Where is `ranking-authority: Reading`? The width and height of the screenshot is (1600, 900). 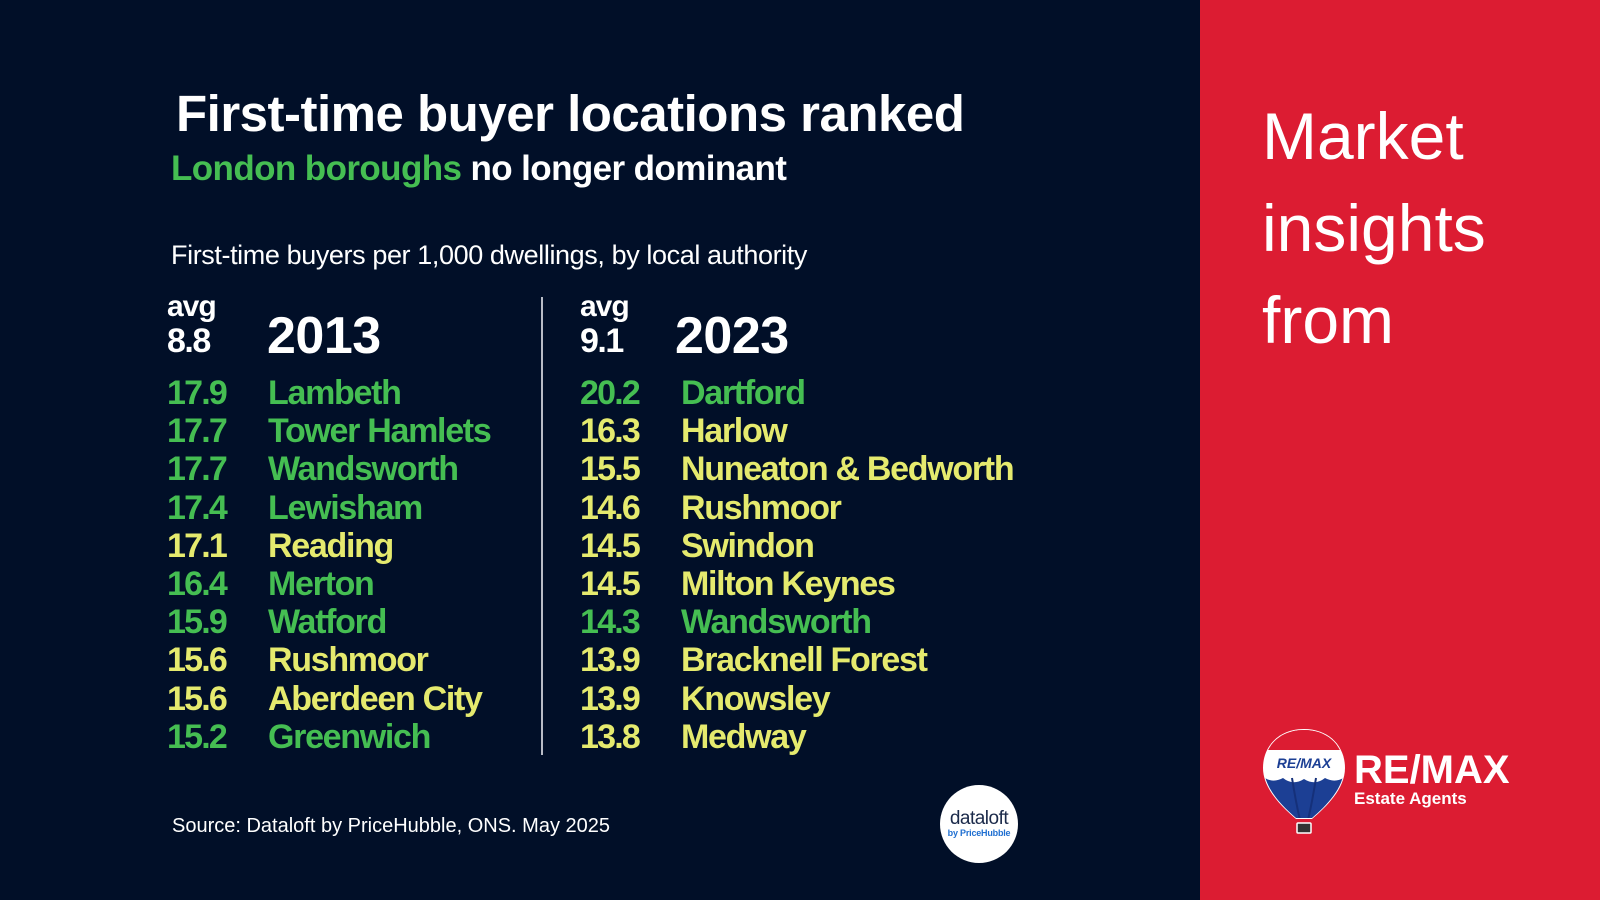 ranking-authority: Reading is located at coordinates (331, 545).